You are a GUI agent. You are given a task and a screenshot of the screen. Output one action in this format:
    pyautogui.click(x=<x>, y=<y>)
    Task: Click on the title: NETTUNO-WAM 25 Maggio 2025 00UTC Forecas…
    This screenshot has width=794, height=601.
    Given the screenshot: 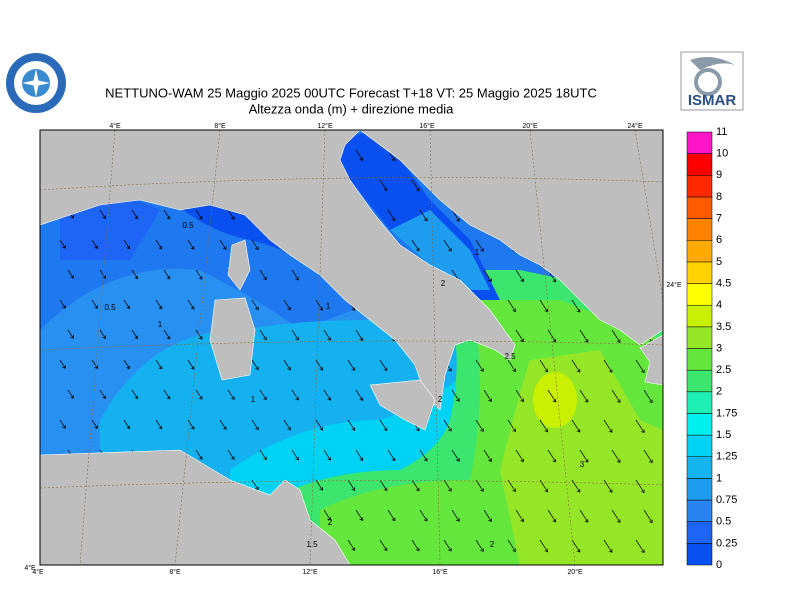 What is the action you would take?
    pyautogui.click(x=351, y=92)
    